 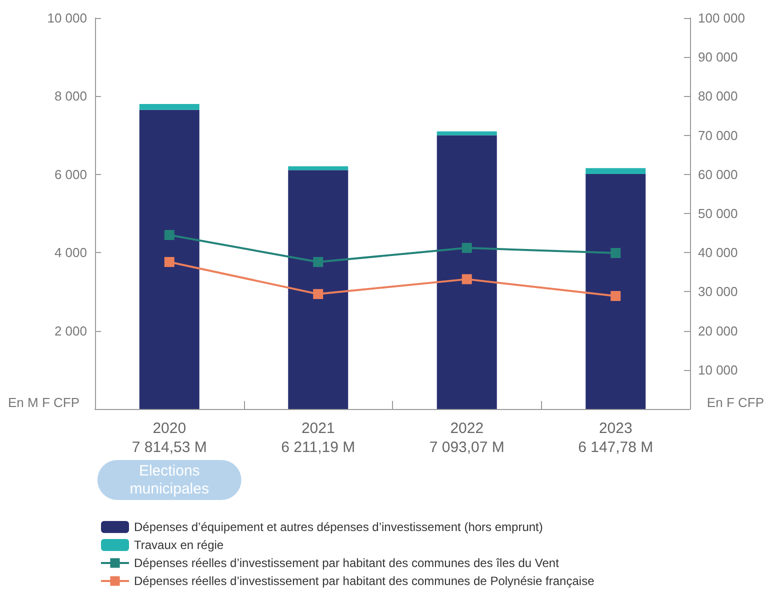 What do you see at coordinates (67, 18) in the screenshot?
I see `y-tick-label: 10 000` at bounding box center [67, 18].